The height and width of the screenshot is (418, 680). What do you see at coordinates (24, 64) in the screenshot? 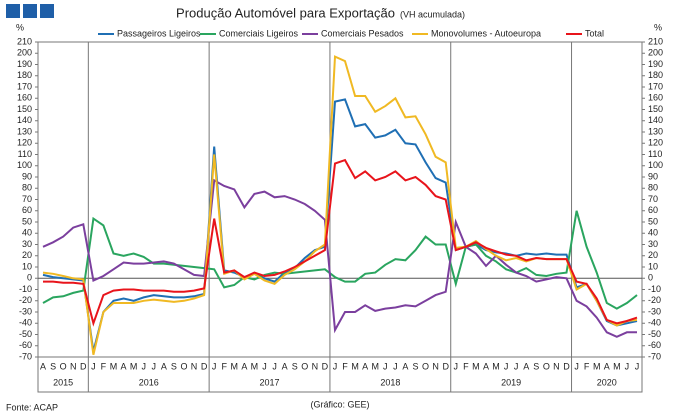
I see `y-tick-label: 190` at bounding box center [24, 64].